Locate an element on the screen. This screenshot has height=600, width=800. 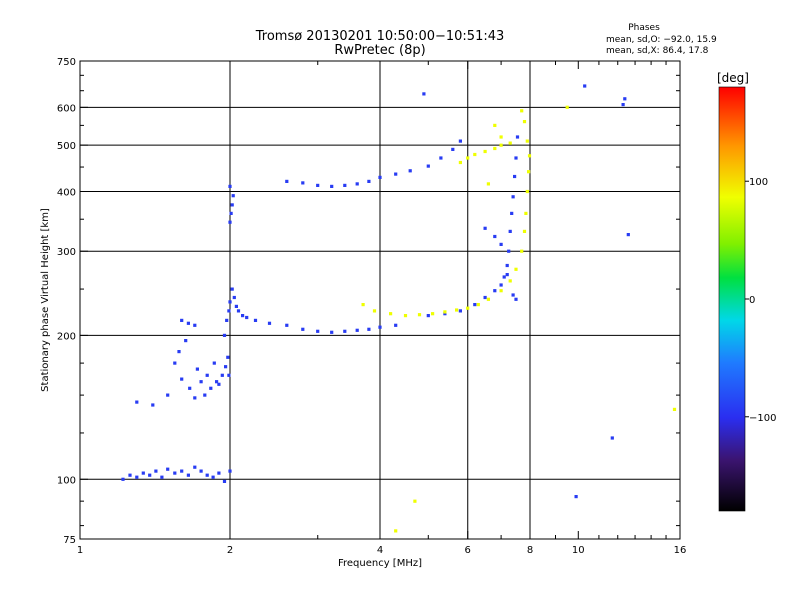
x-axis-label: Frequency [MHz] is located at coordinates (380, 563).